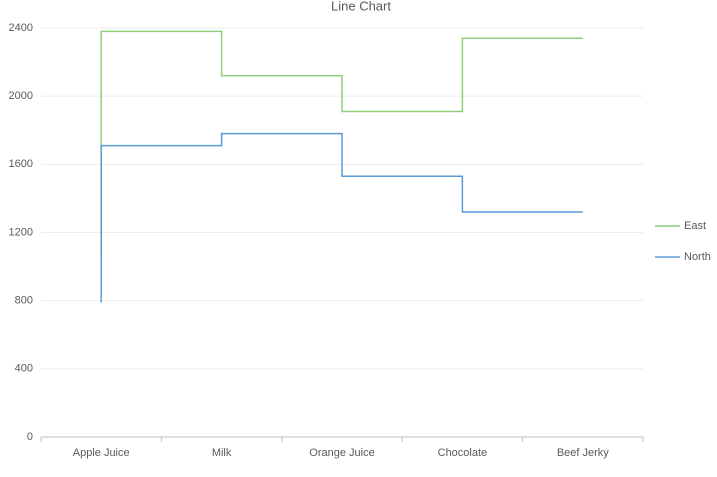  I want to click on y-tick-label: 400, so click(24, 369).